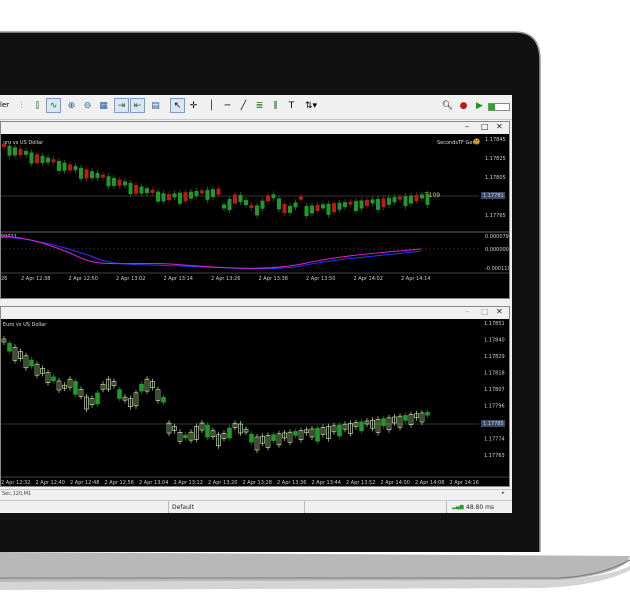 This screenshot has height=616, width=630. Describe the element at coordinates (50, 483) in the screenshot. I see `time-axis-label: 2 Apr 12:40` at that location.